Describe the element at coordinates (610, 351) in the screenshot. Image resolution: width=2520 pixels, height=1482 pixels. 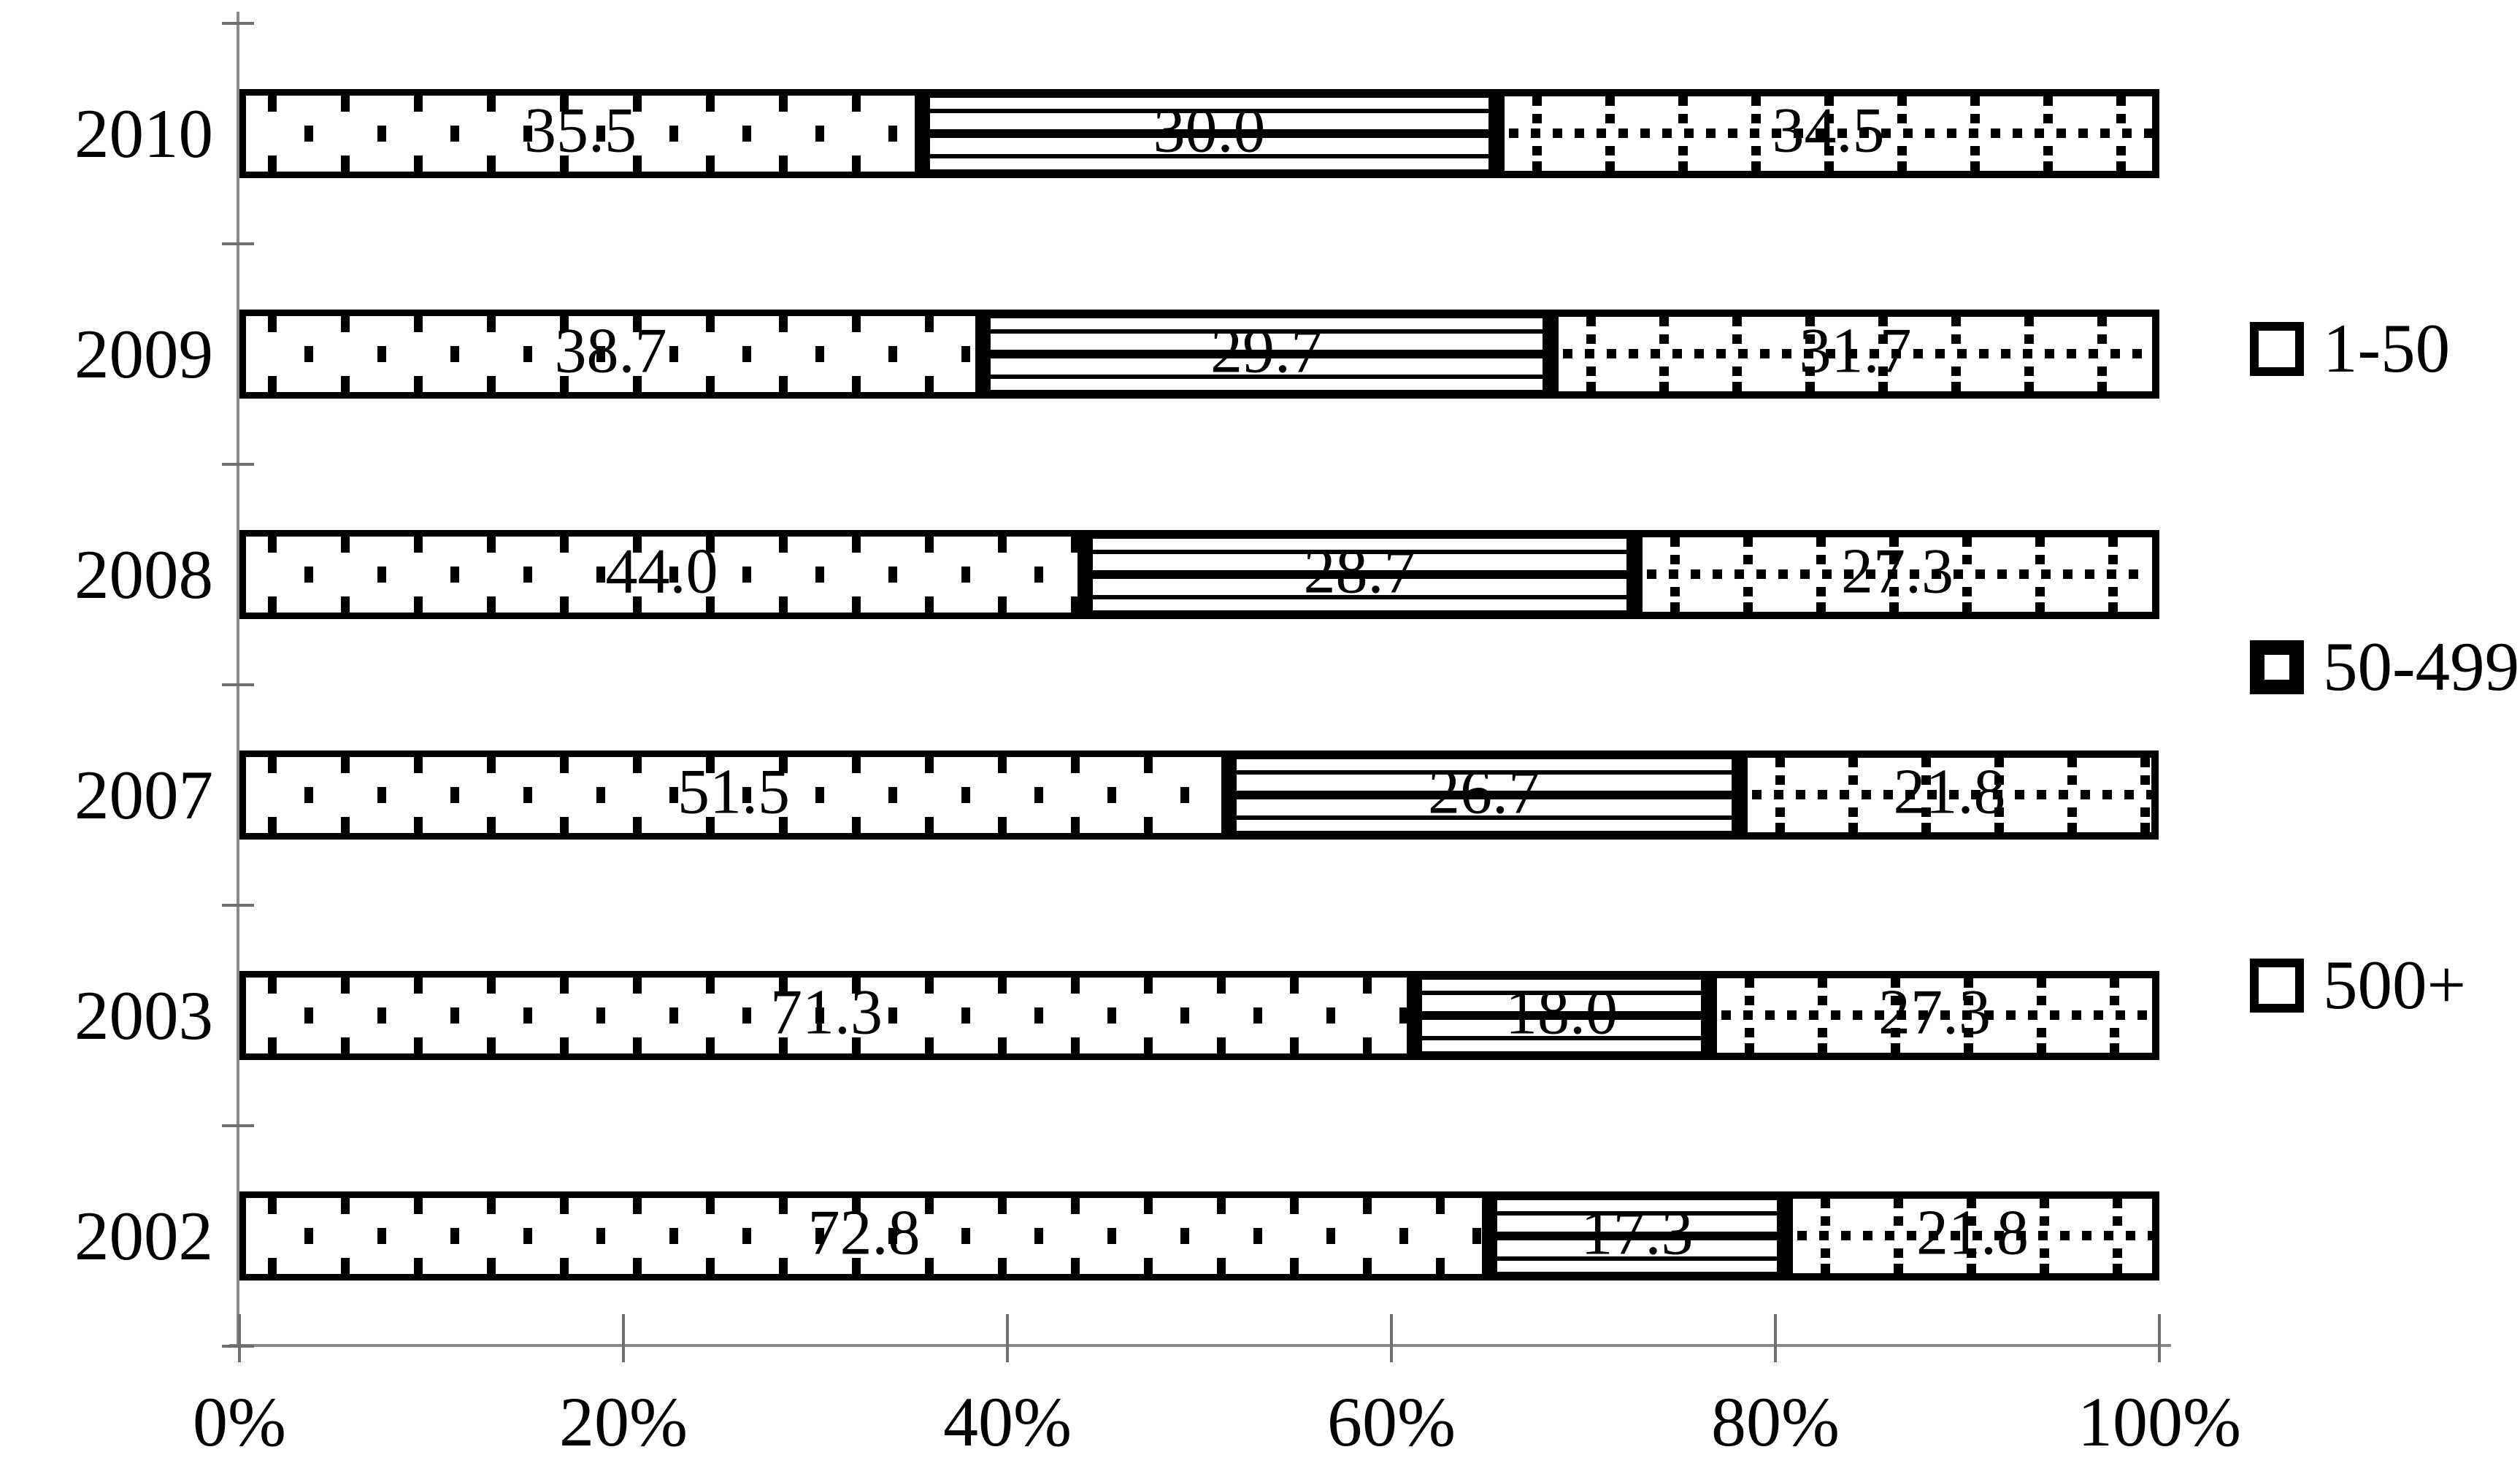
I see `value-label: 38.7` at that location.